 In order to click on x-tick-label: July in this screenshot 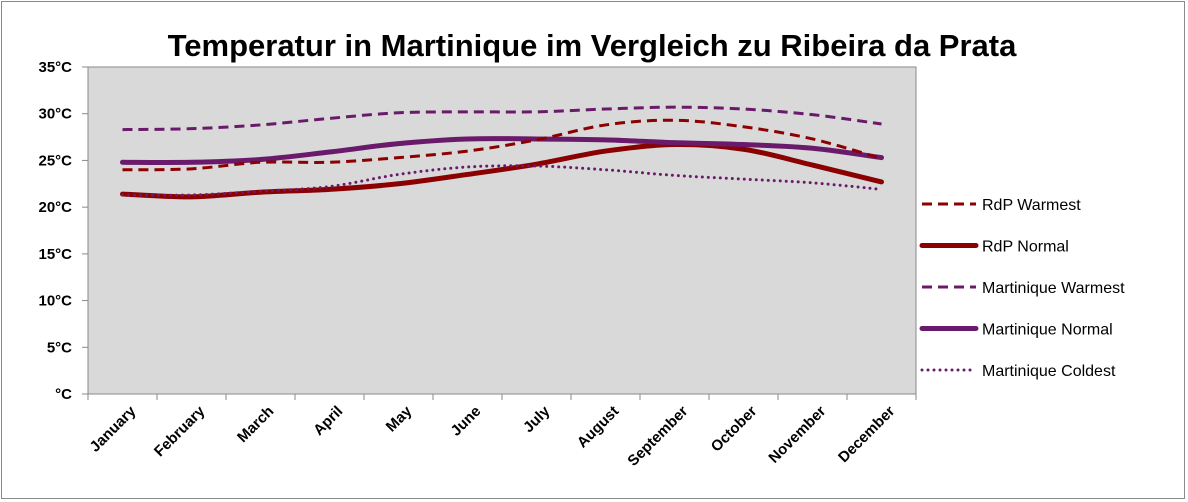, I will do `click(537, 419)`.